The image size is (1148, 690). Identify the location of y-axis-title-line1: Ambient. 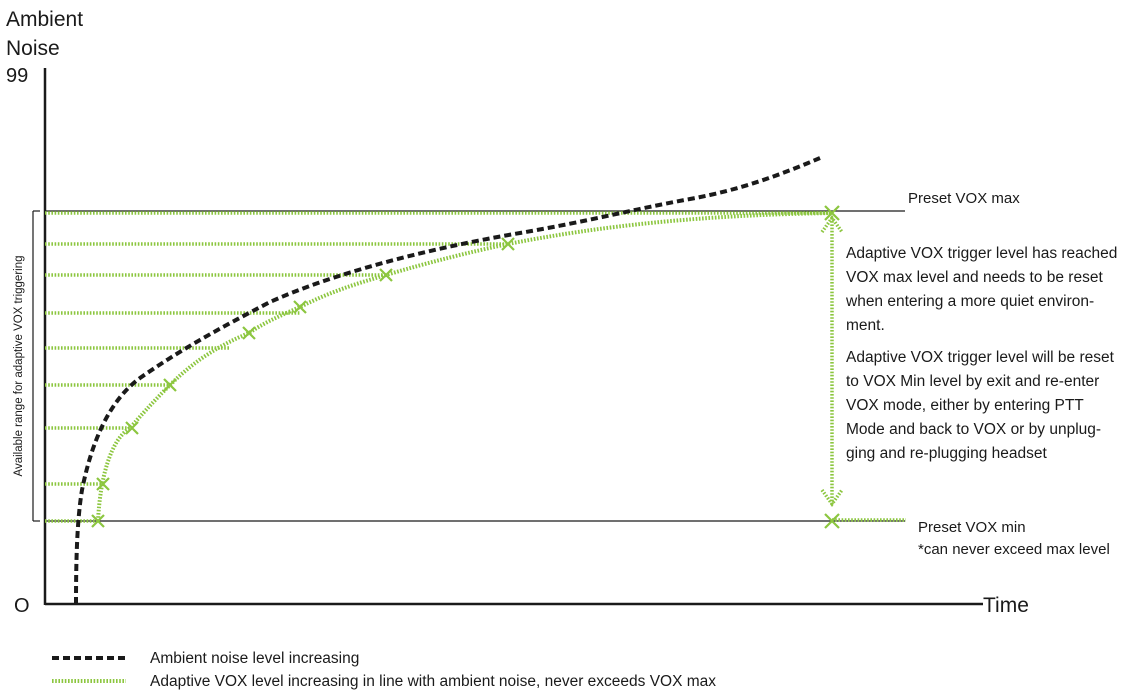
(44, 19).